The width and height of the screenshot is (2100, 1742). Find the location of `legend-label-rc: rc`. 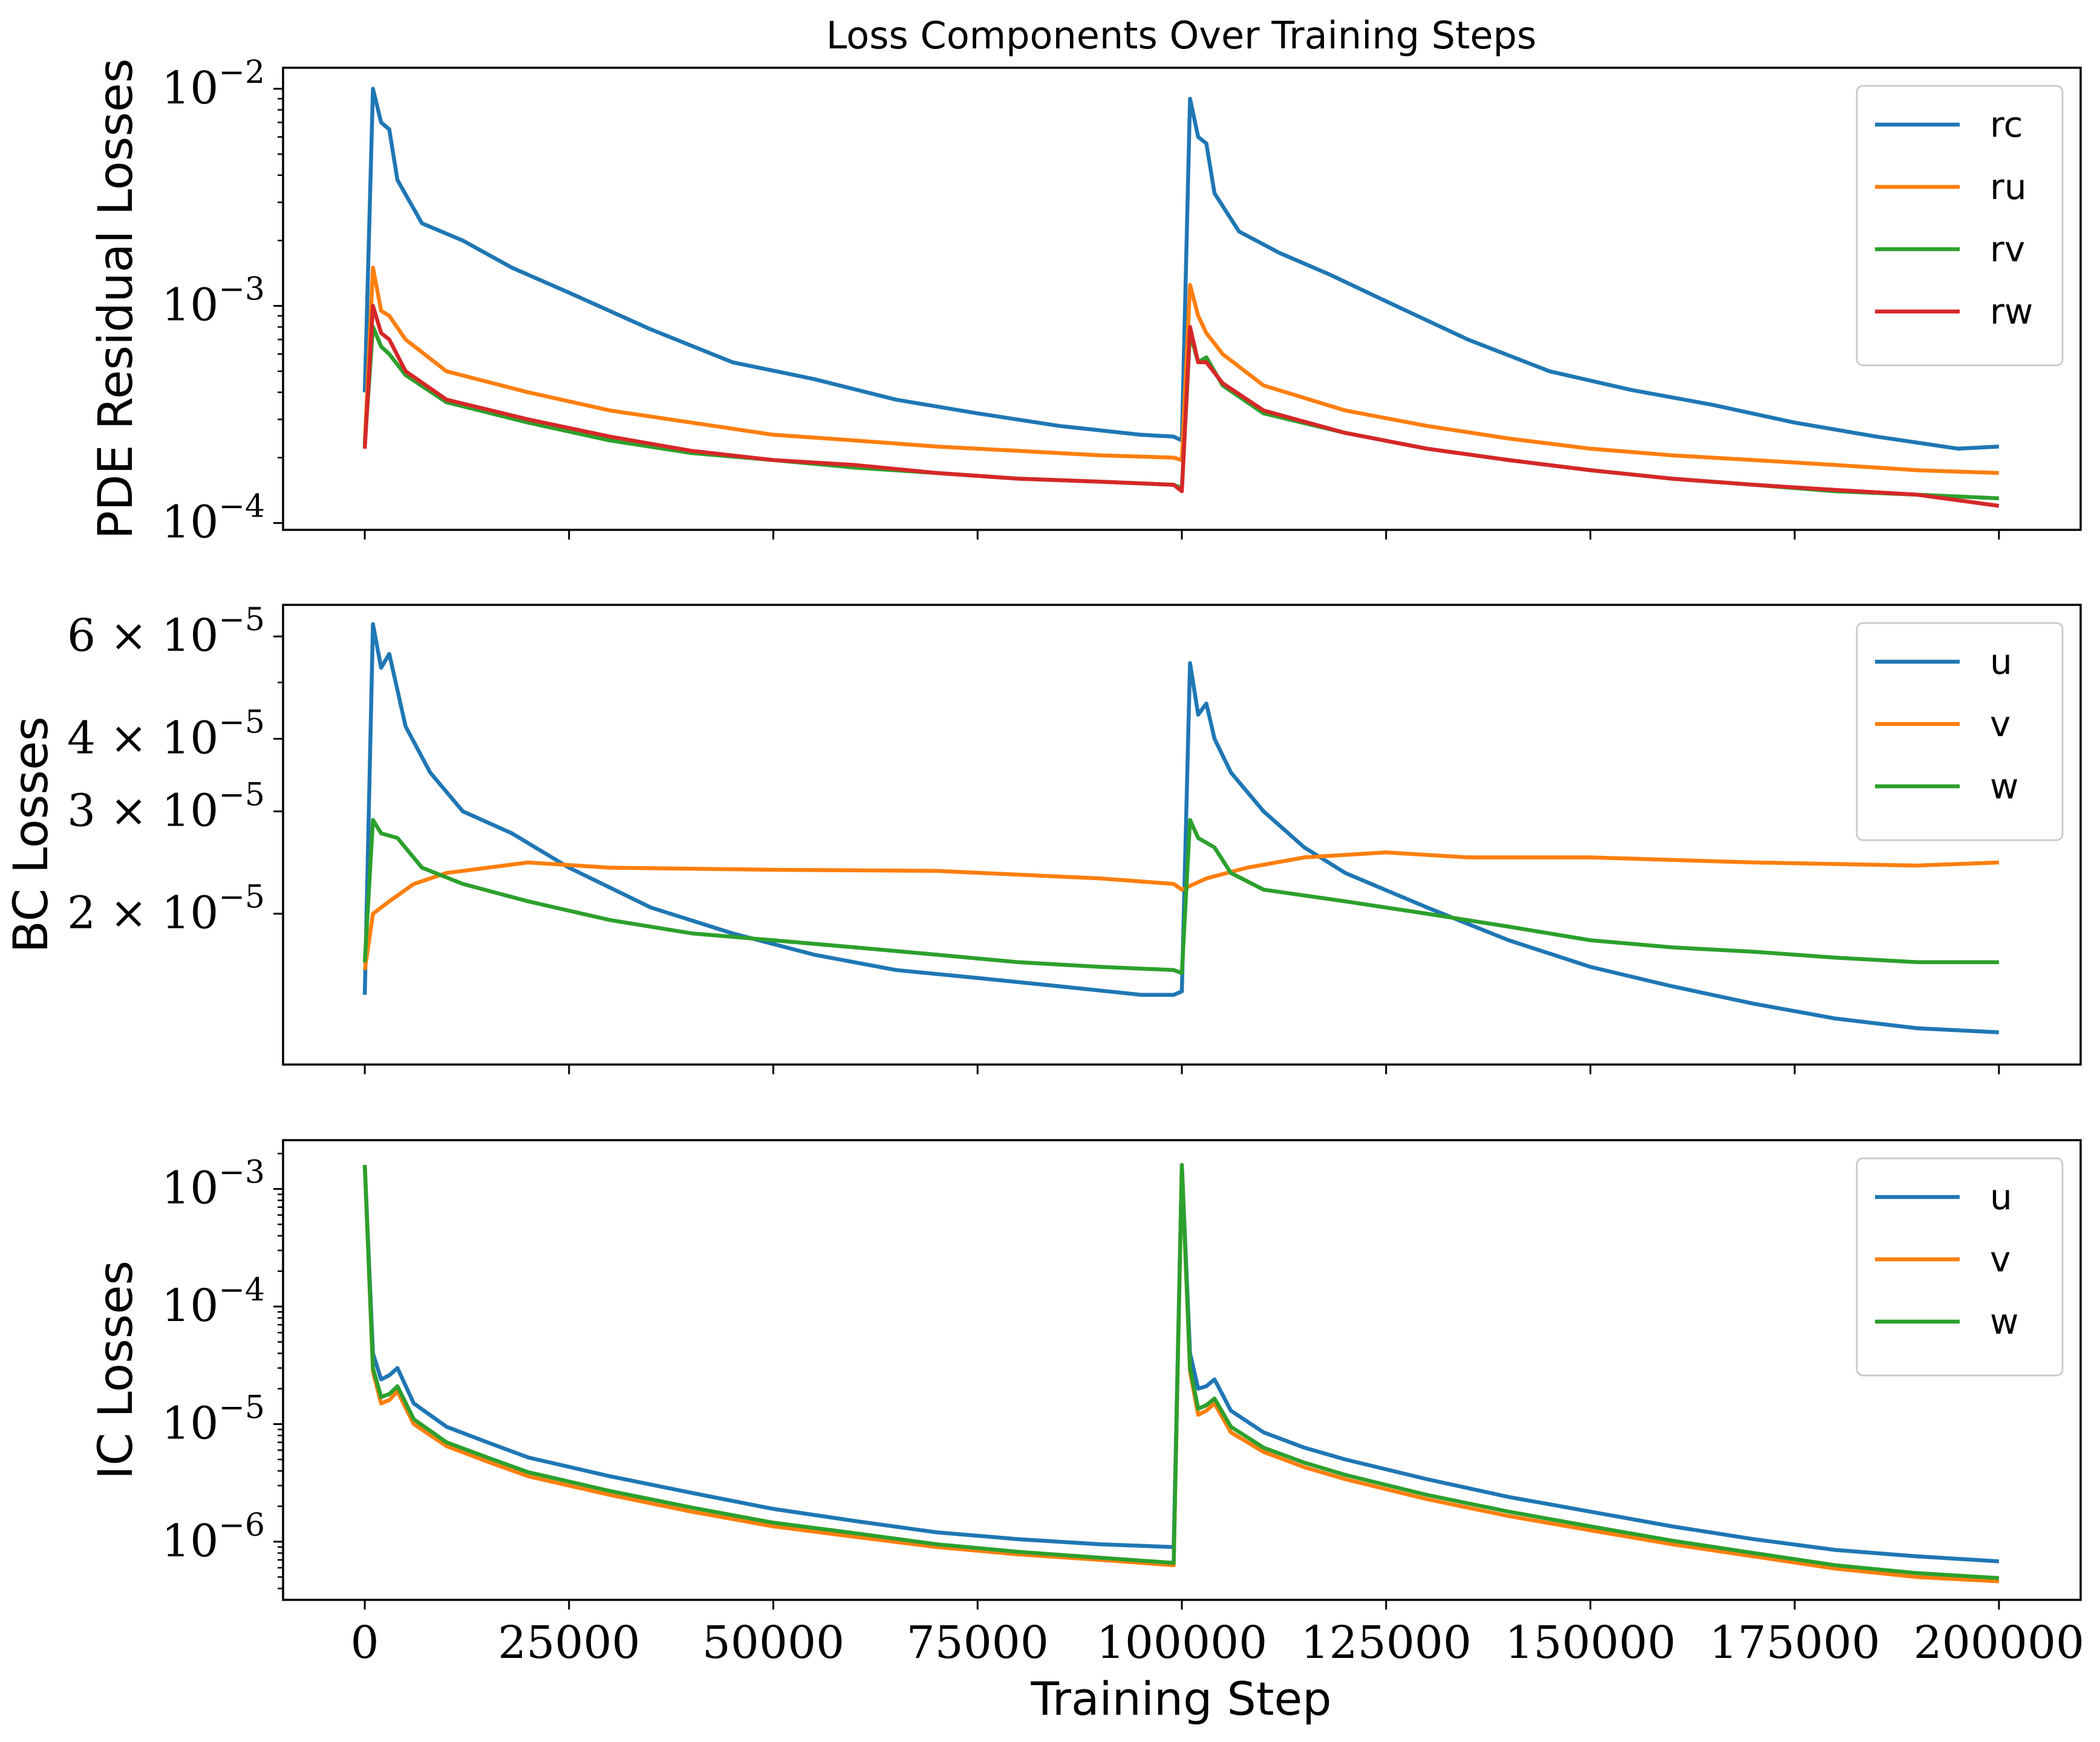

legend-label-rc: rc is located at coordinates (2006, 124).